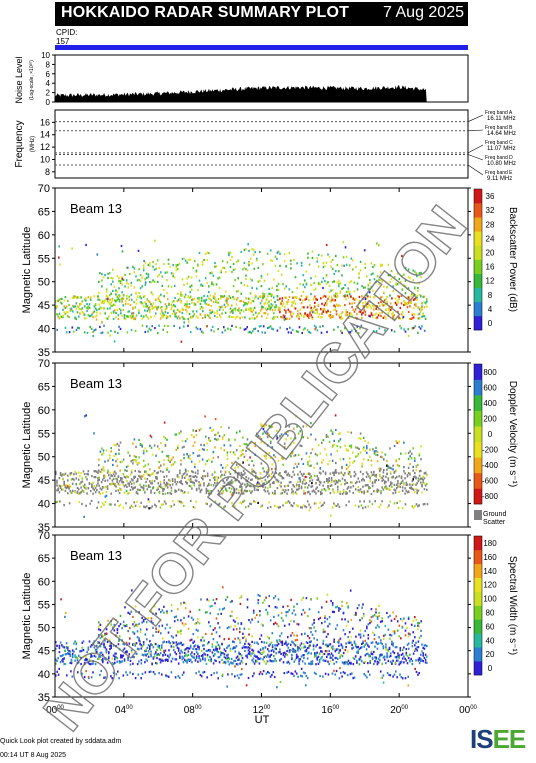 This screenshot has height=763, width=536. What do you see at coordinates (33, 144) in the screenshot?
I see `freq-ylabel-unit: (MHz)` at bounding box center [33, 144].